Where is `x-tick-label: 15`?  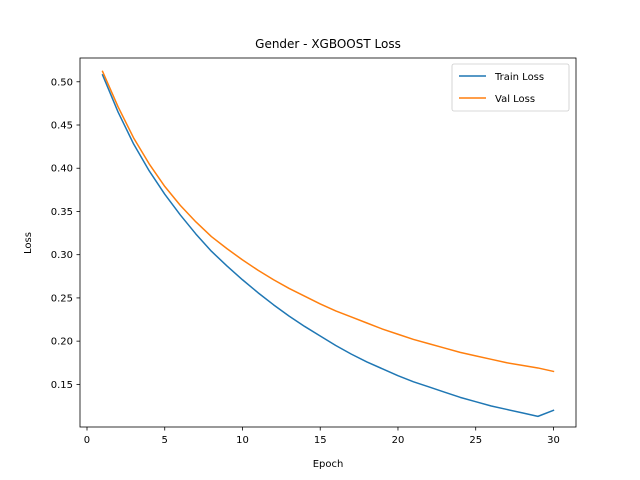 x-tick-label: 15 is located at coordinates (320, 440).